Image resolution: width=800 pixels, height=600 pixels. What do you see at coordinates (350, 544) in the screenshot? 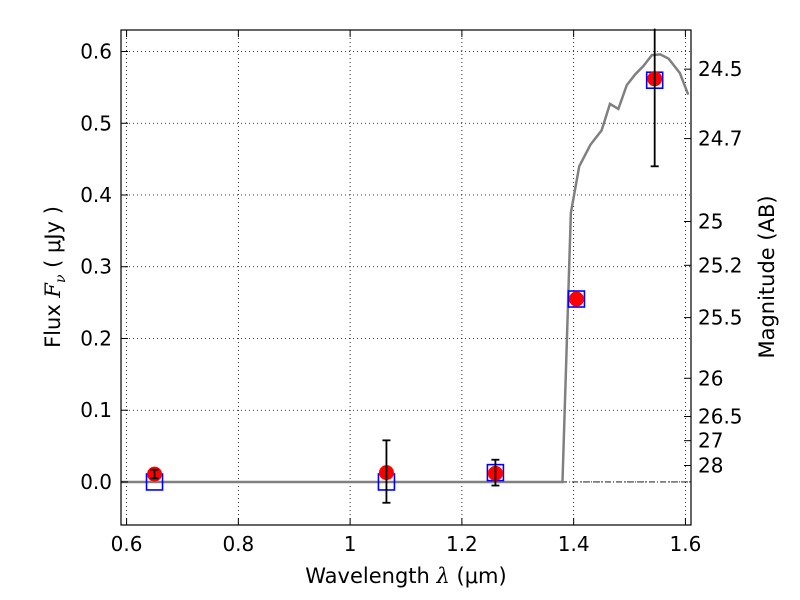
I see `x-tick-label: 1` at bounding box center [350, 544].